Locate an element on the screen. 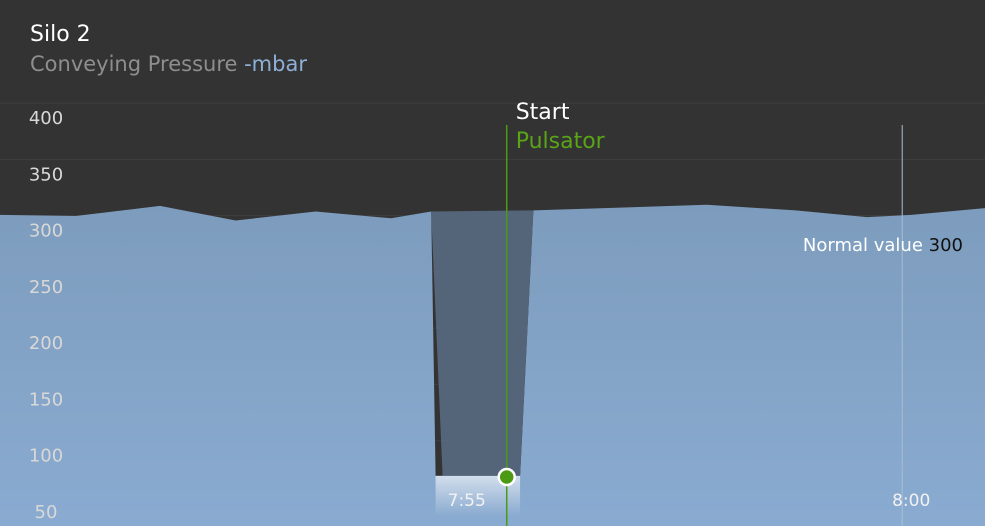 Image resolution: width=985 pixels, height=526 pixels. y-tick-label: 150 is located at coordinates (46, 399).